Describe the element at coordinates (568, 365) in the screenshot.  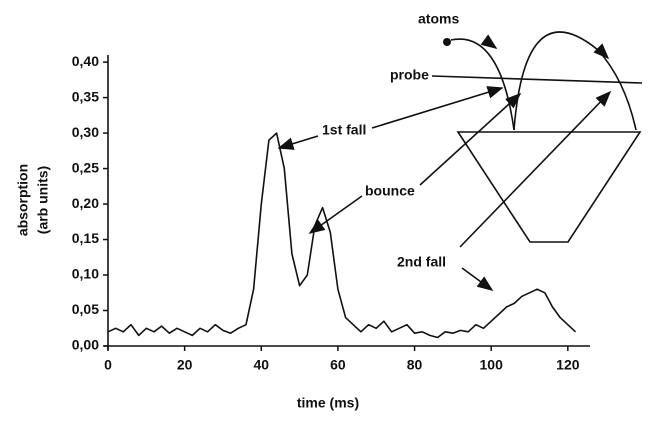
I see `x-tick-label: 120` at that location.